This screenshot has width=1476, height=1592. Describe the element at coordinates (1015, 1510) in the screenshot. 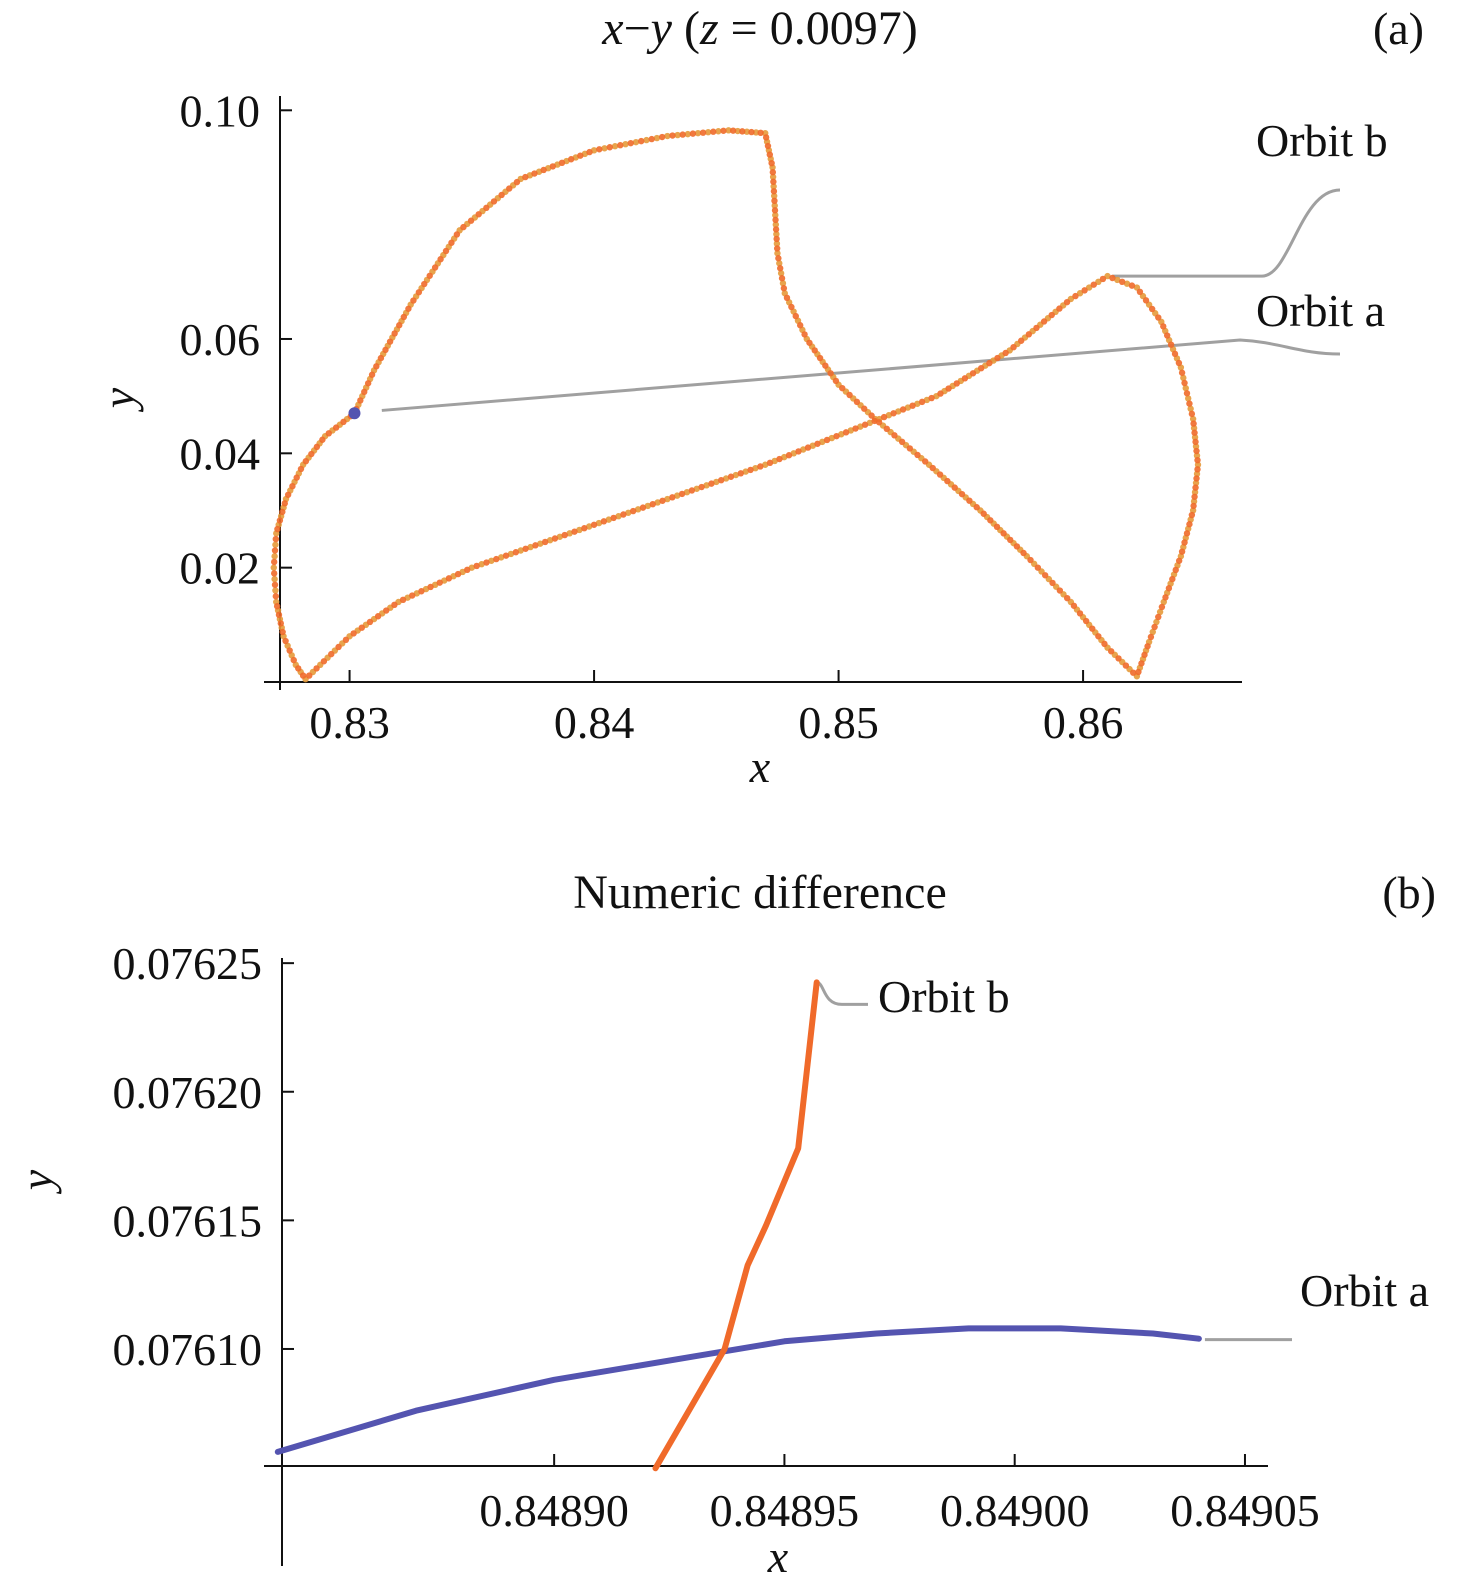

I see `panel-b-x-tick-label: 0.84900` at that location.